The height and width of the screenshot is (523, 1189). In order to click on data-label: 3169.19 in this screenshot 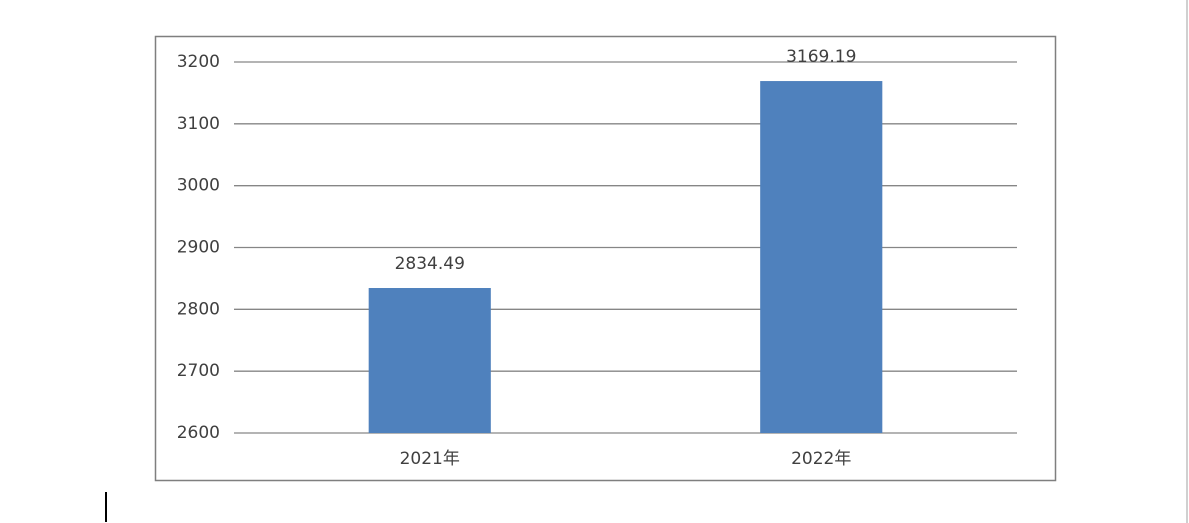, I will do `click(821, 57)`.